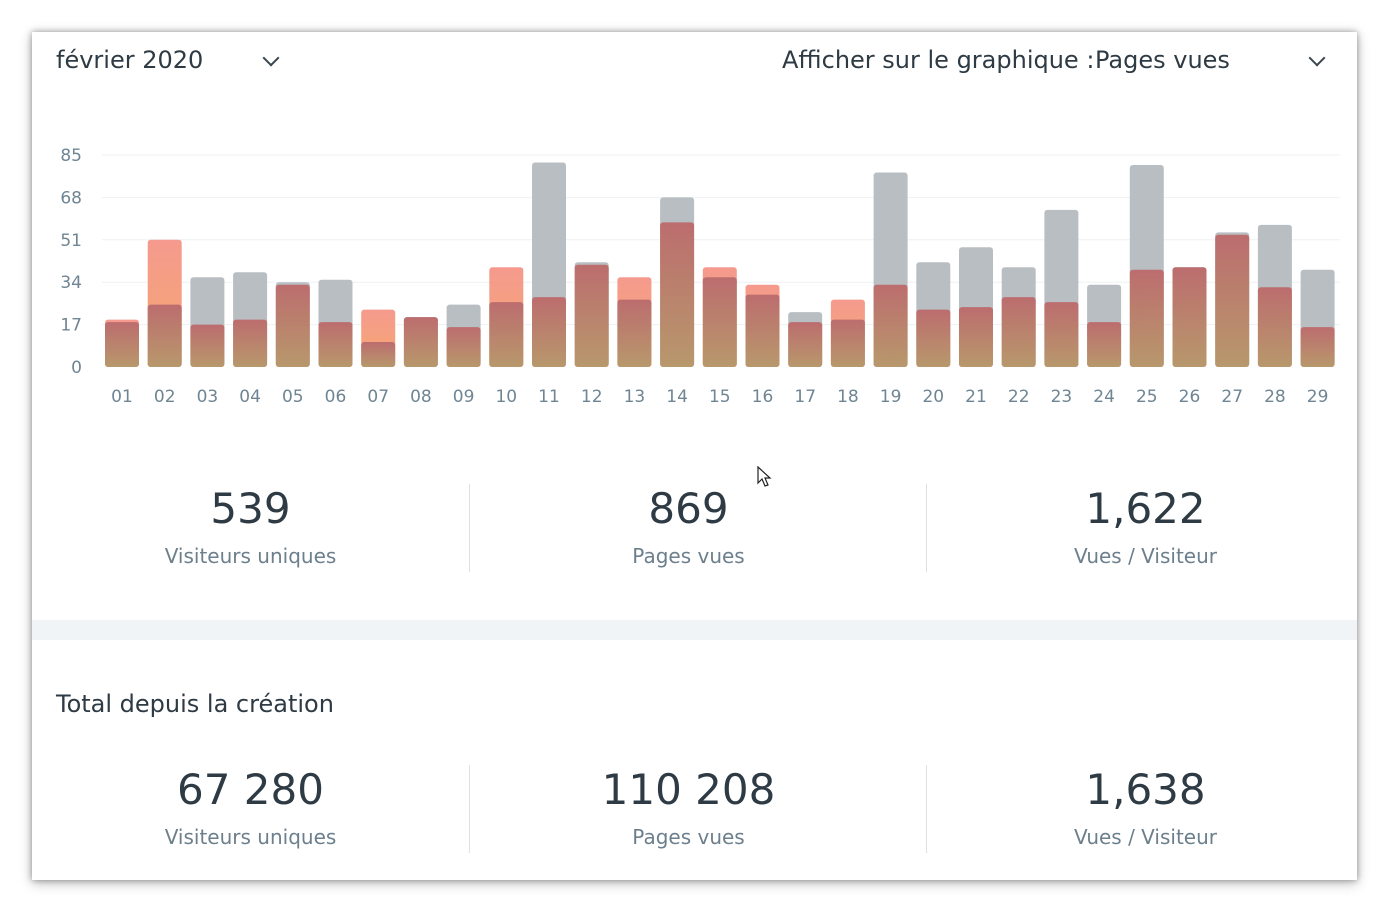  Describe the element at coordinates (130, 60) in the screenshot. I see `month-selector-label: février 2020` at that location.